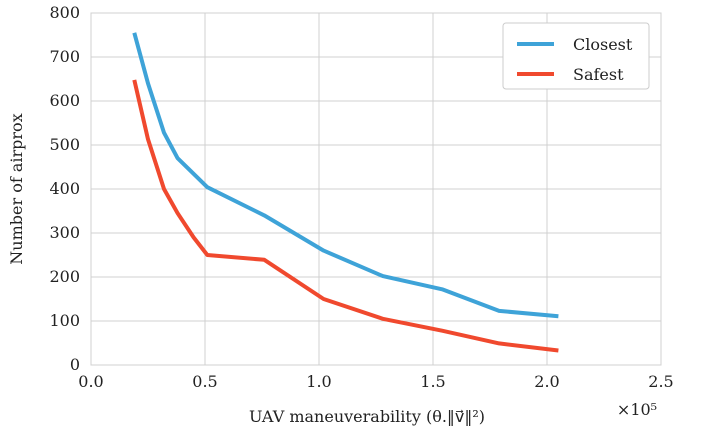  Describe the element at coordinates (64, 100) in the screenshot. I see `y-tick-label: 600` at that location.